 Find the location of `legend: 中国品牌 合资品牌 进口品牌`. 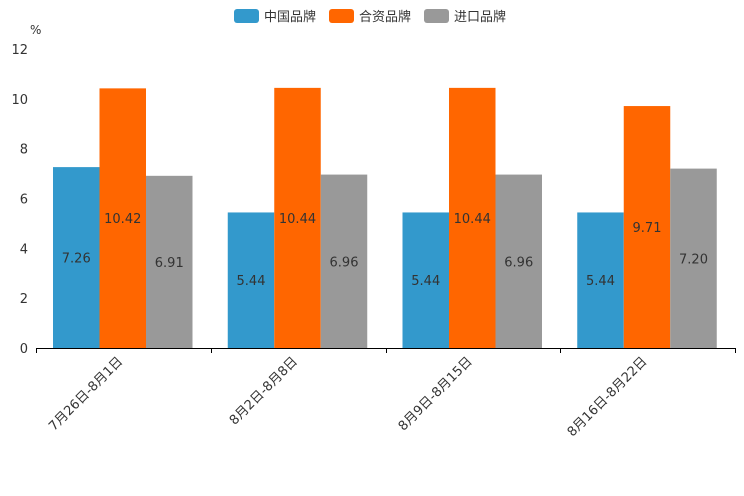

legend: 中国品牌 合资品牌 进口品牌 is located at coordinates (370, 17).